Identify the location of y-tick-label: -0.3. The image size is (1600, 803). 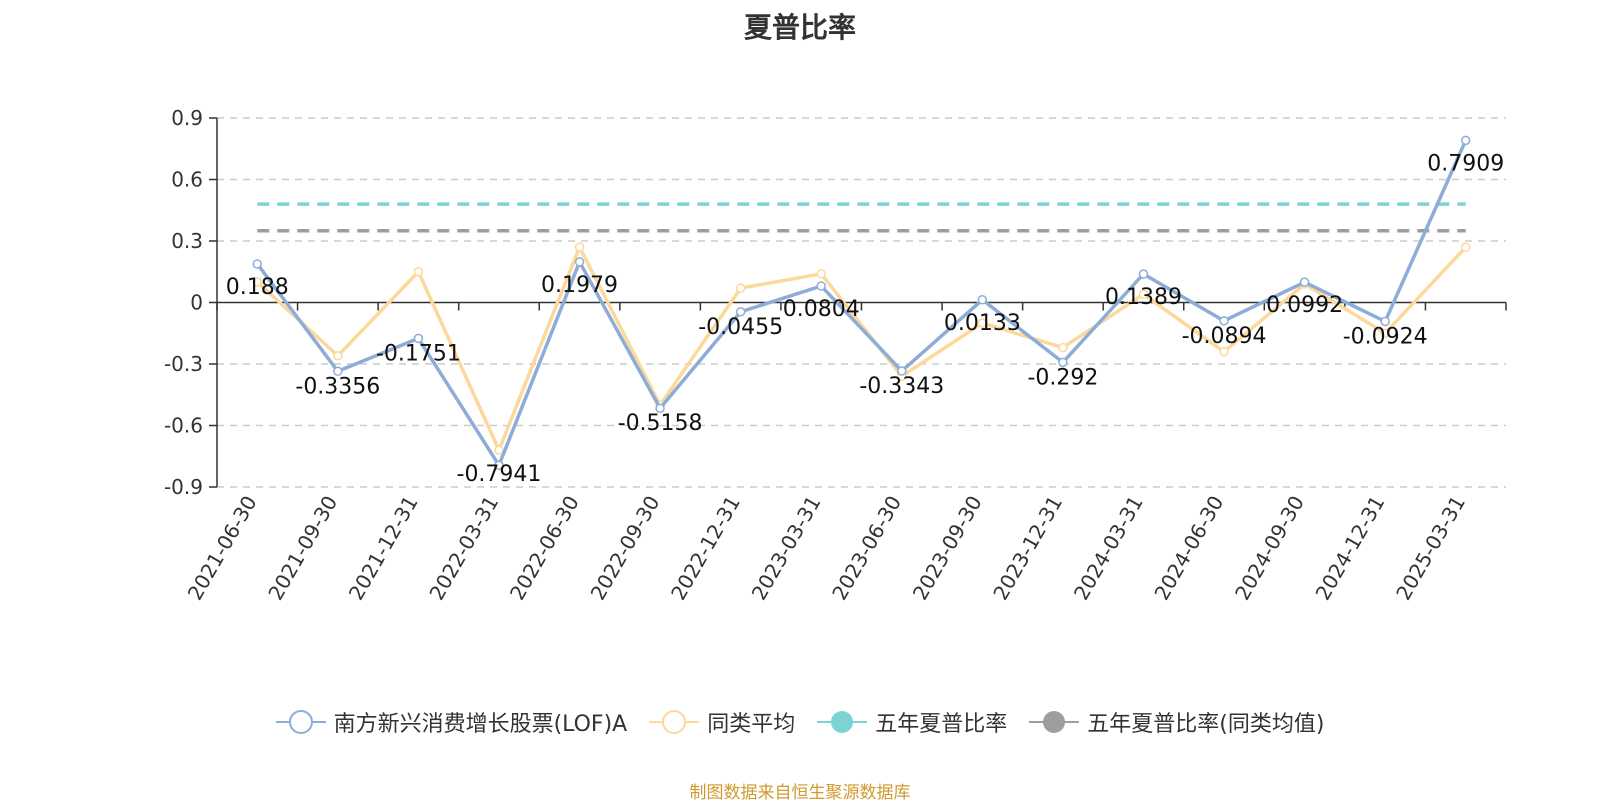
(183, 364).